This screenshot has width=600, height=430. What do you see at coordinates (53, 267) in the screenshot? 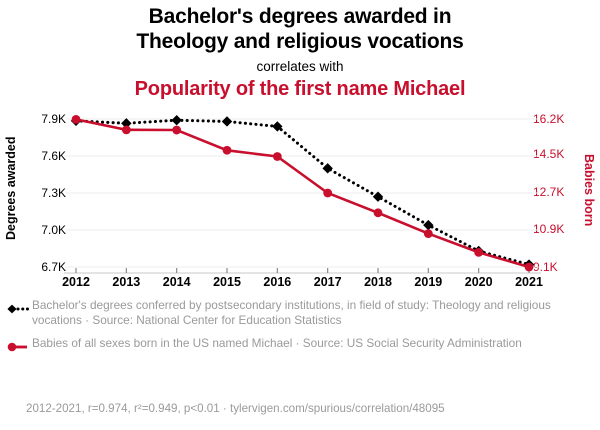
I see `y-axis-left-tick-label: 6.7K` at bounding box center [53, 267].